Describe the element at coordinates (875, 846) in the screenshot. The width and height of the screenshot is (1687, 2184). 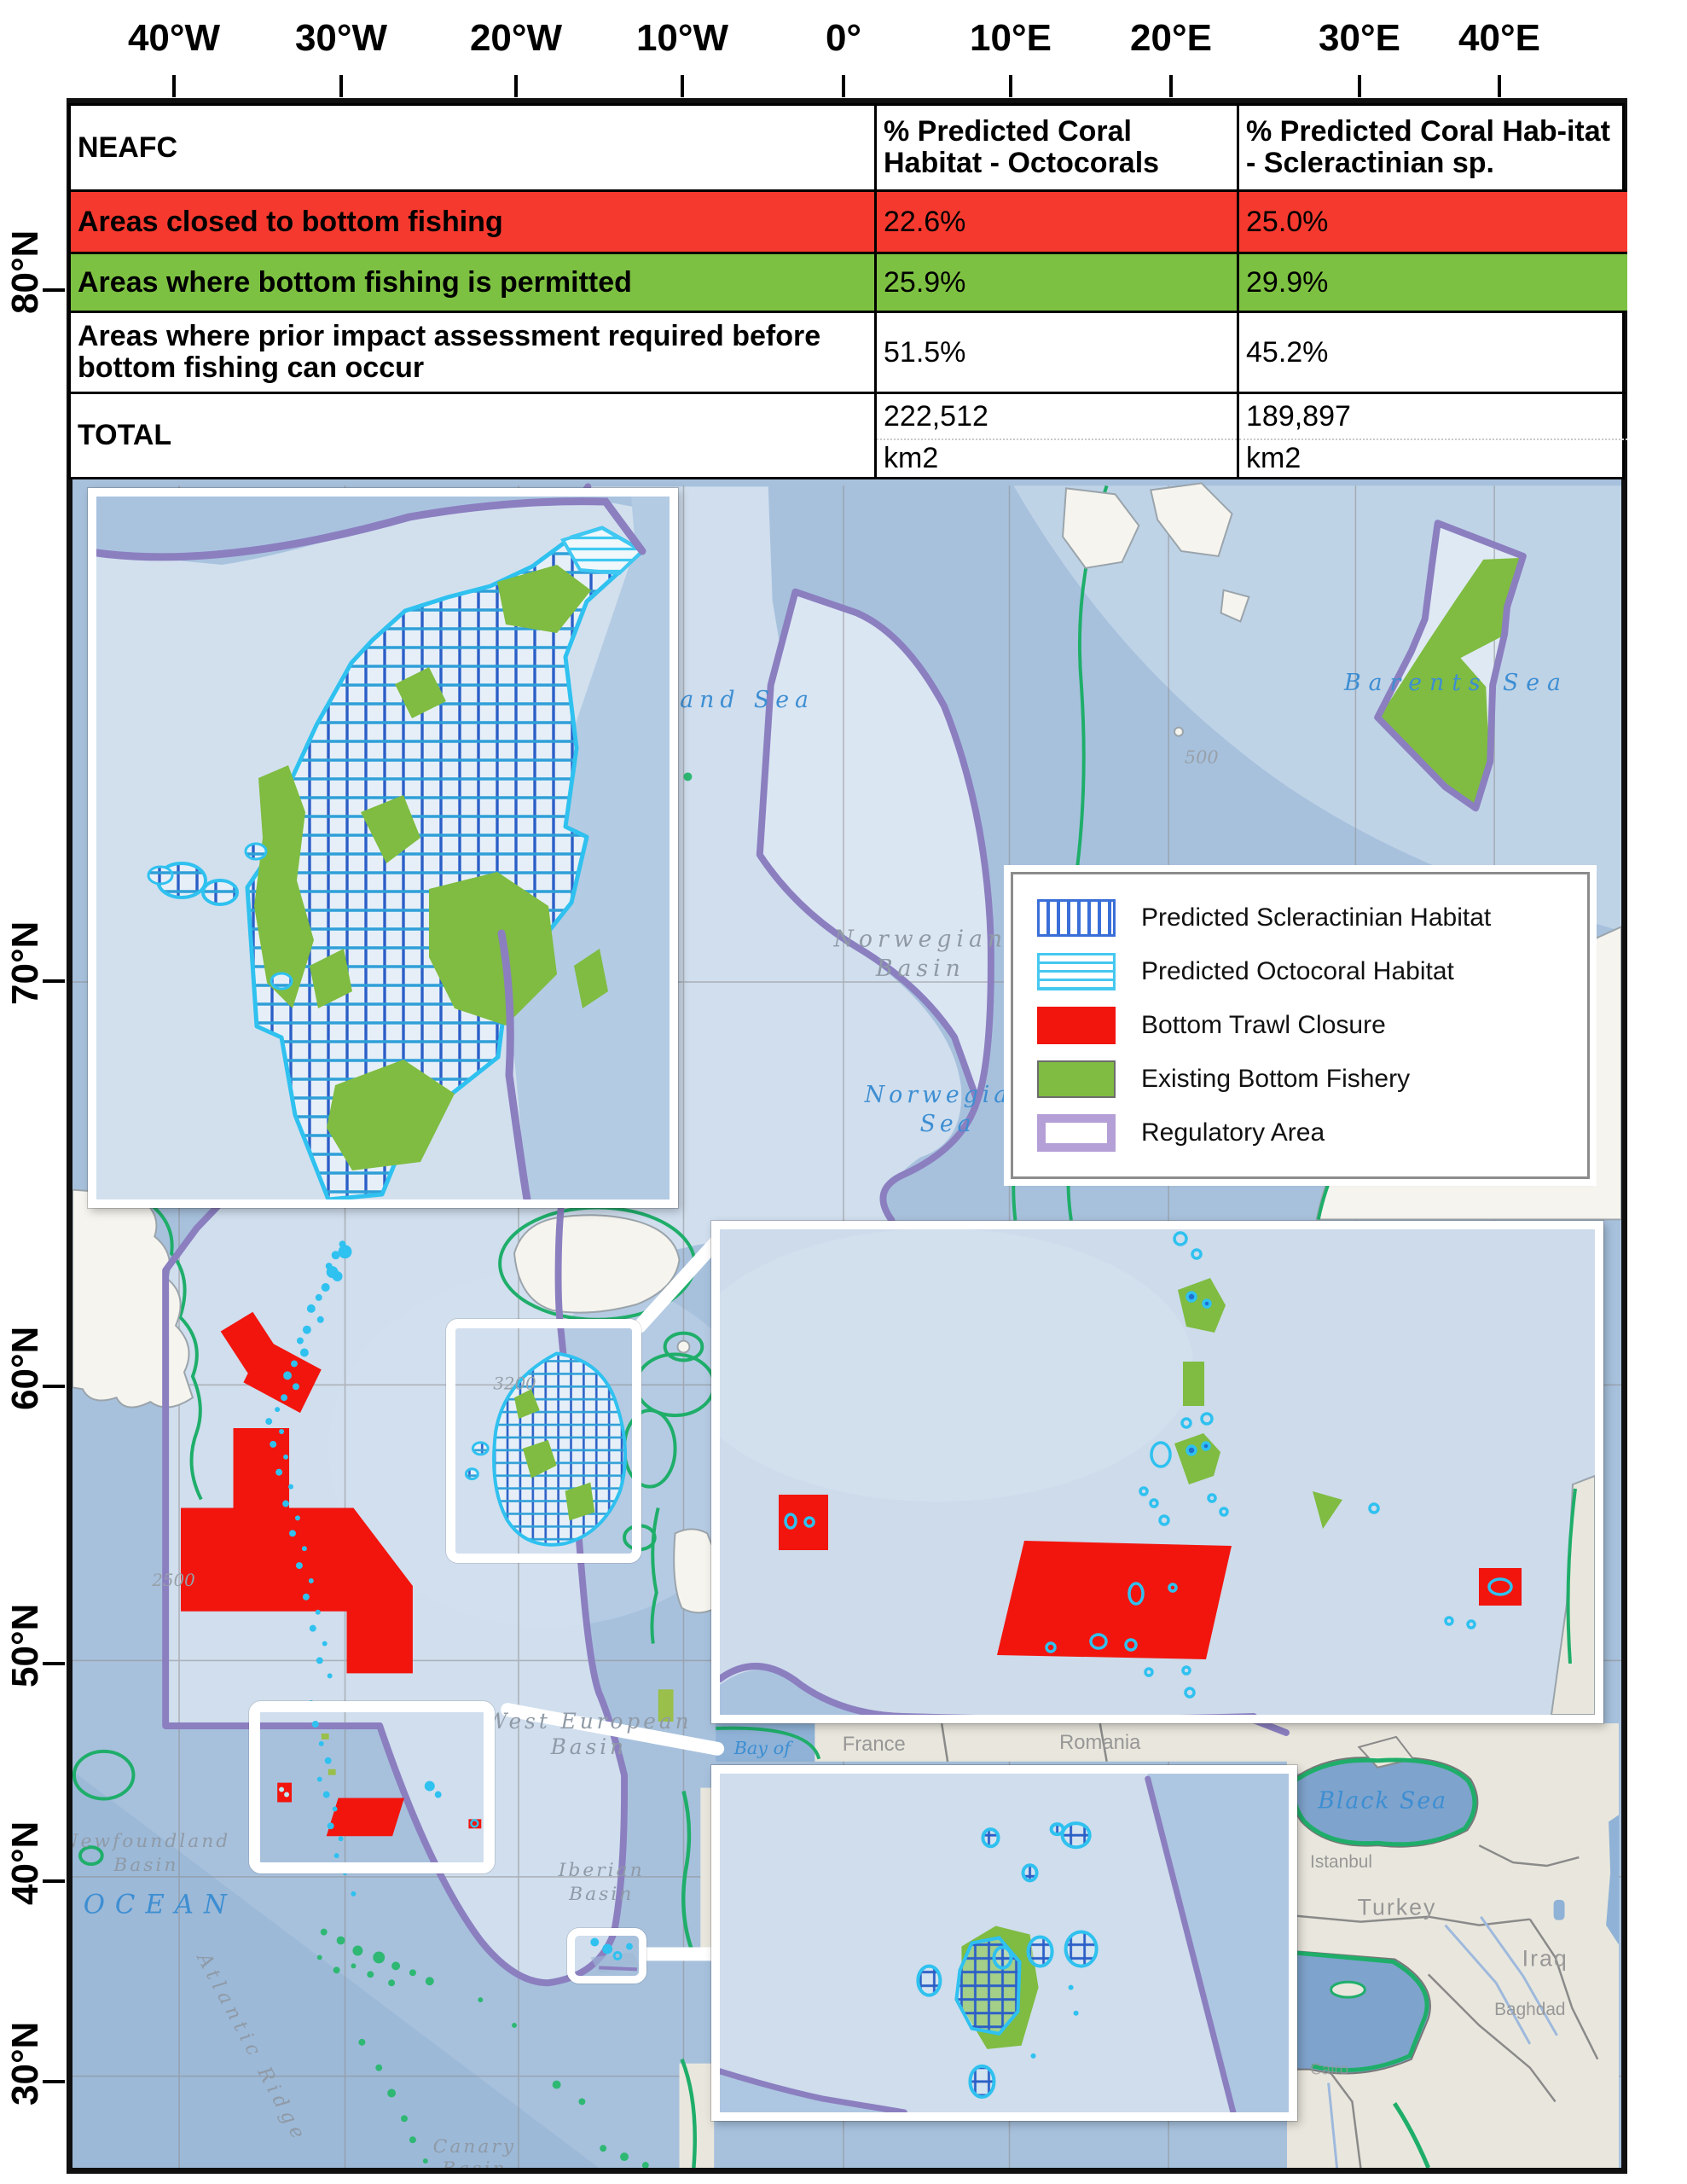
I see `greenland-sea-regulatory-fill` at that location.